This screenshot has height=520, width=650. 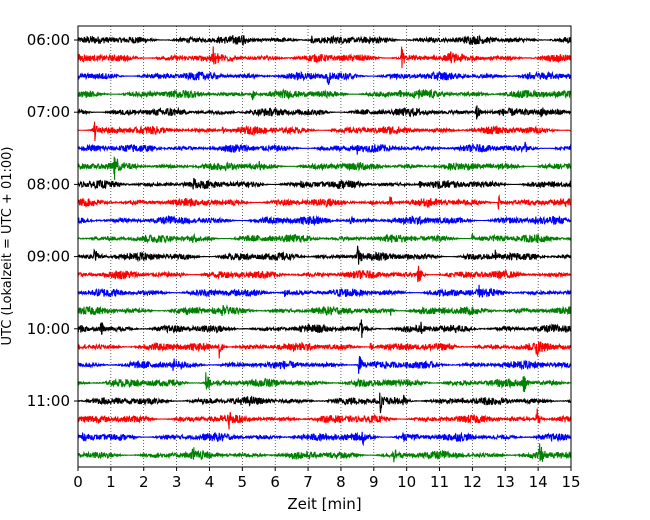 I want to click on x-tick-label: 2, so click(x=144, y=482).